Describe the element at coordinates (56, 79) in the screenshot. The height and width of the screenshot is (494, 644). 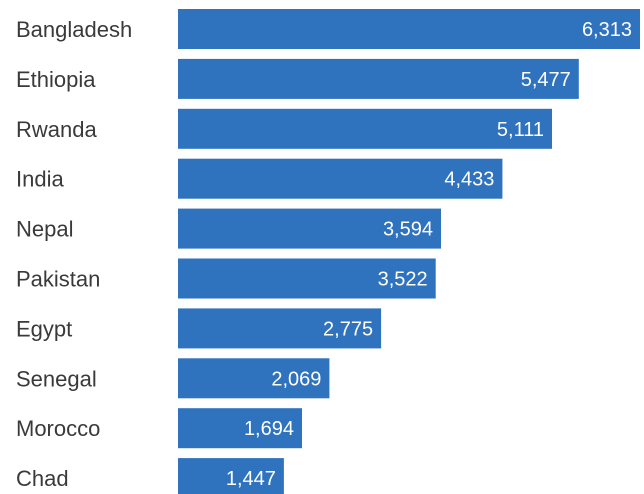
I see `category-label-ethiopia: Ethiopia` at that location.